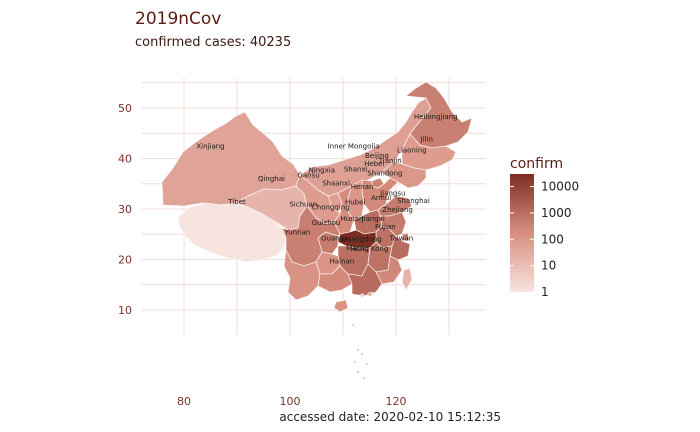 The width and height of the screenshot is (700, 432). Describe the element at coordinates (178, 19) in the screenshot. I see `chart-title: 2019nCov` at that location.